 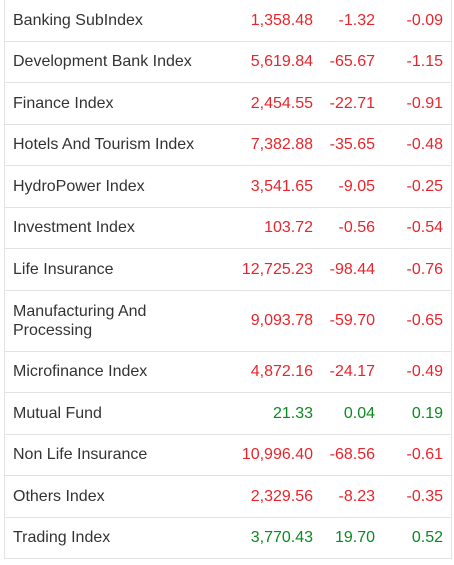 I want to click on index-name: Others Index, so click(x=59, y=496).